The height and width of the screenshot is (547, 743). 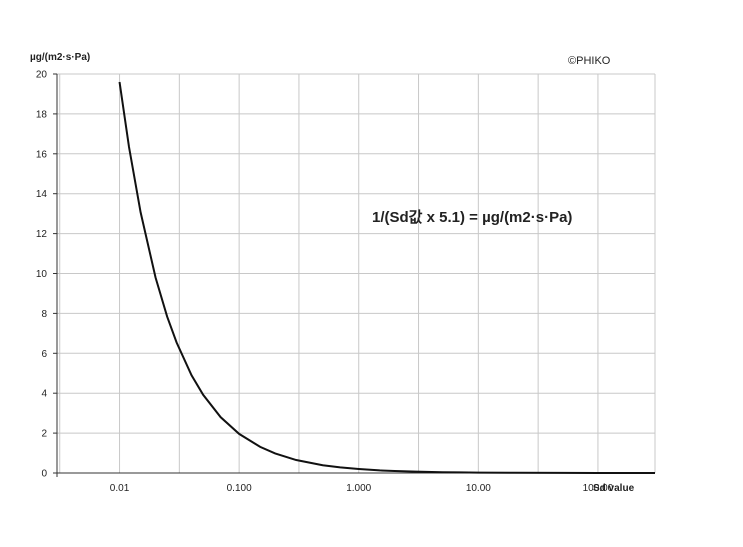 What do you see at coordinates (42, 194) in the screenshot?
I see `y-tick-label: 14` at bounding box center [42, 194].